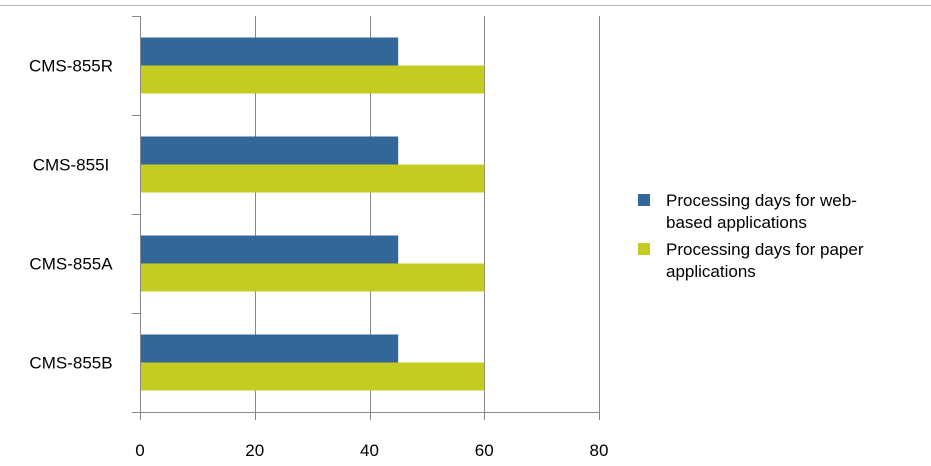 This screenshot has height=466, width=931. Describe the element at coordinates (369, 450) in the screenshot. I see `x-tick-label-40: 40` at that location.